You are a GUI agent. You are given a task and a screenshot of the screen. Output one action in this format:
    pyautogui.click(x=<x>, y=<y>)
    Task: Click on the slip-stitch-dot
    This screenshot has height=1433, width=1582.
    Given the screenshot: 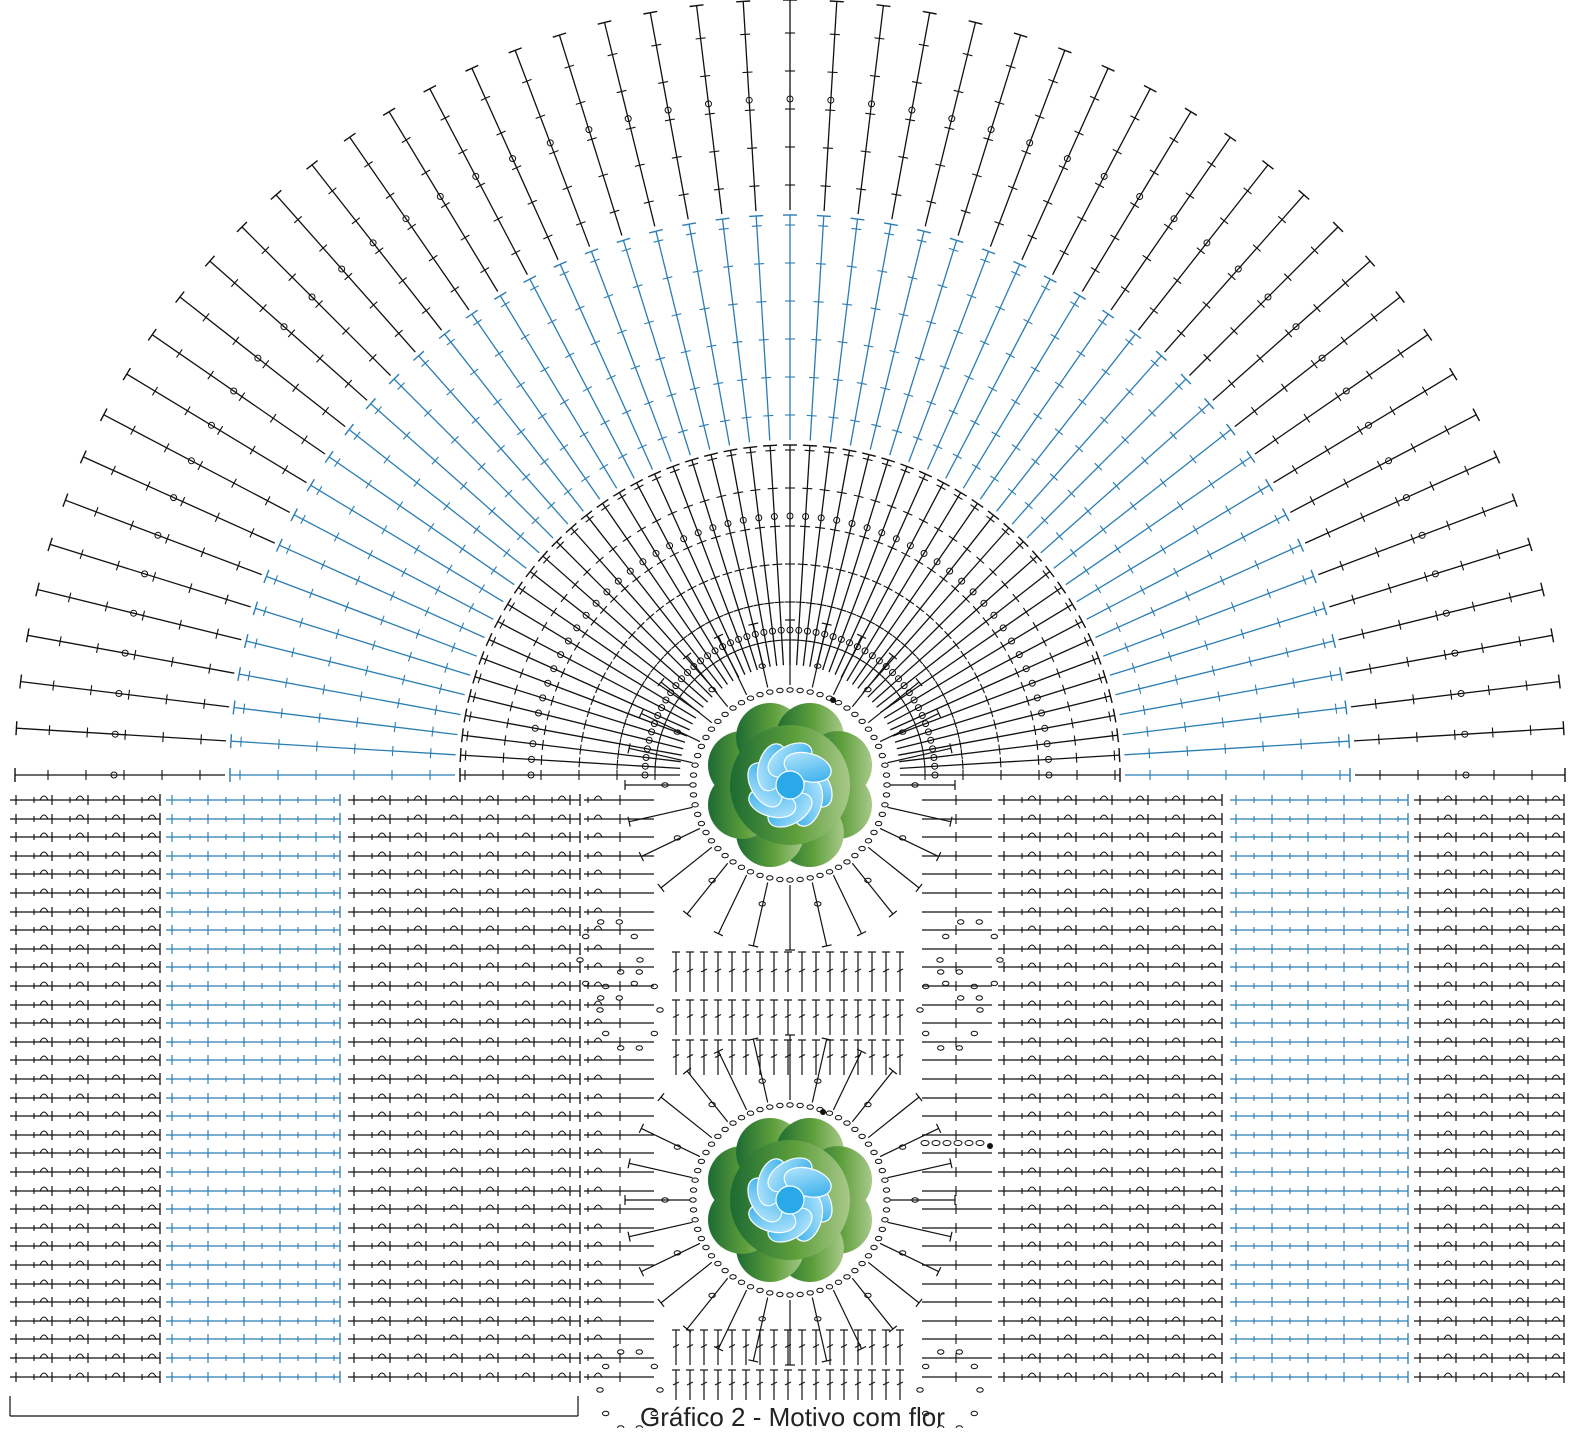 What is the action you would take?
    pyautogui.click(x=833, y=700)
    